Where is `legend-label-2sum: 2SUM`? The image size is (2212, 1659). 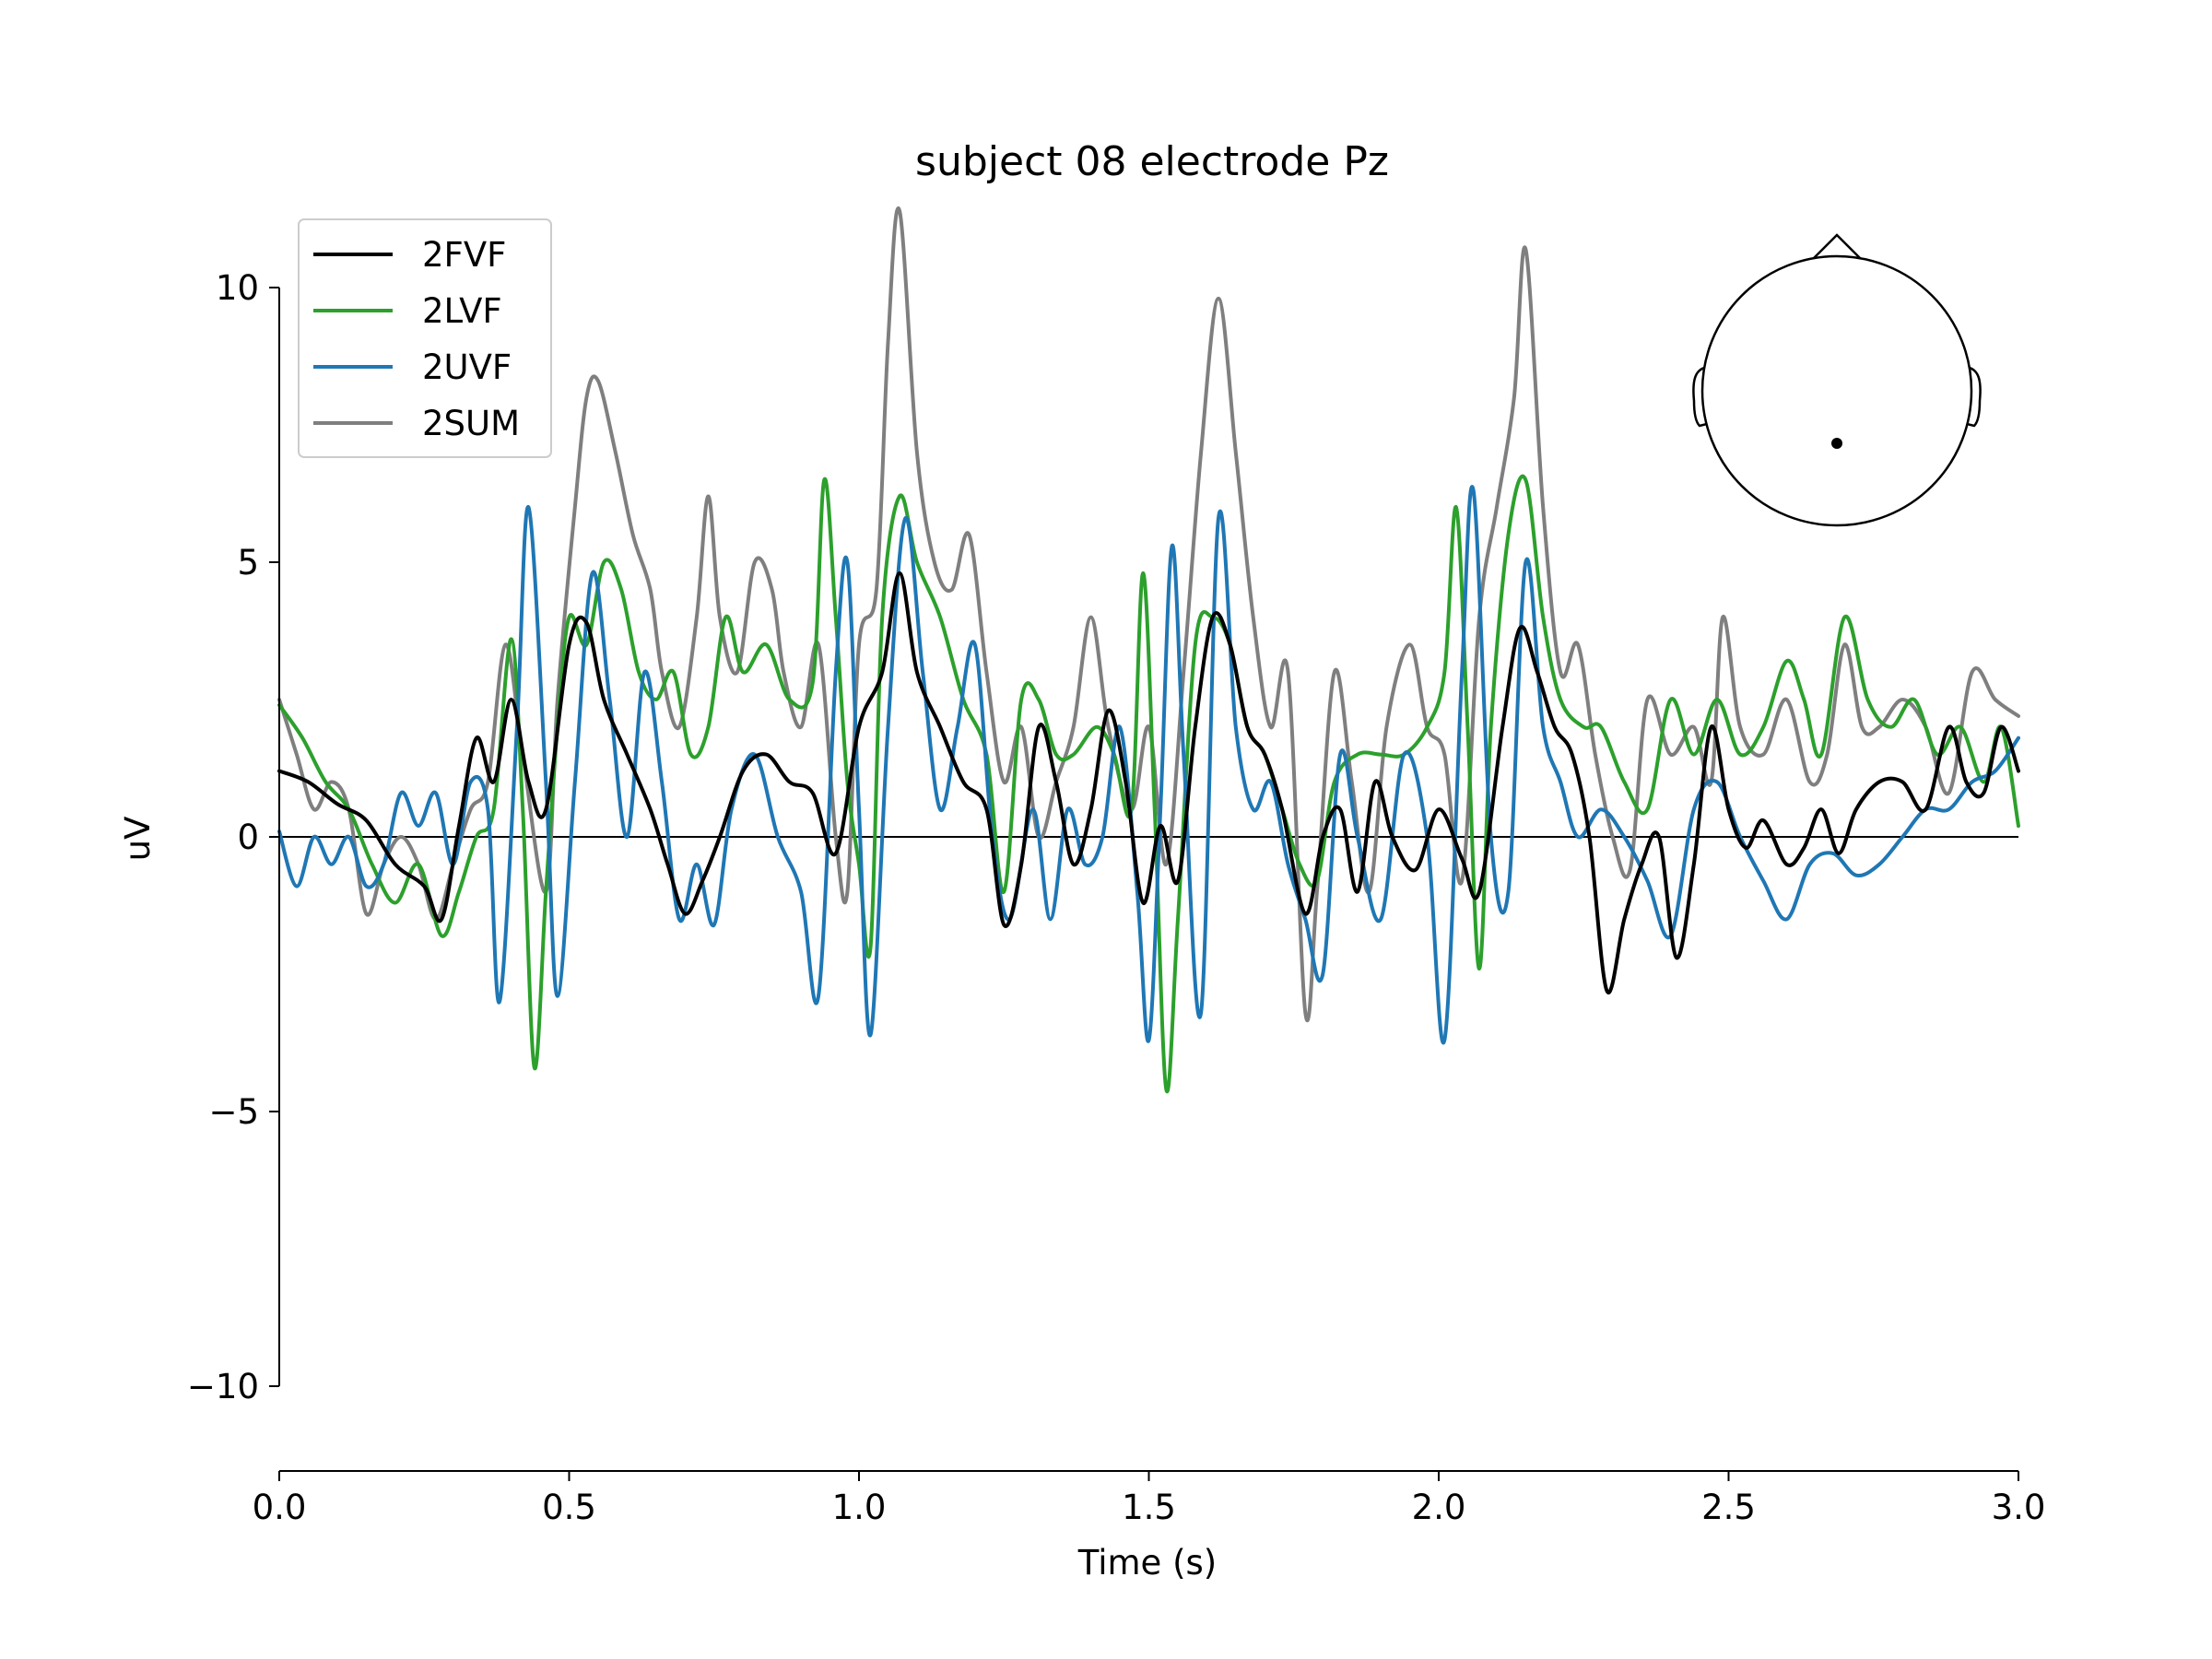
legend-label-2sum: 2SUM is located at coordinates (471, 423).